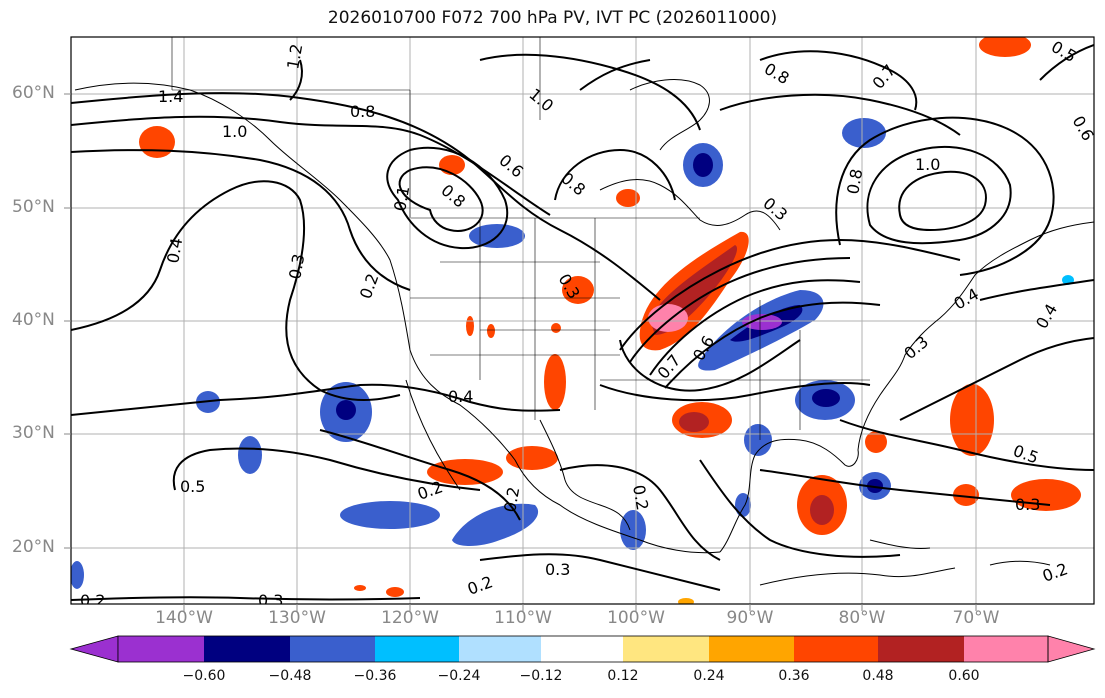  What do you see at coordinates (623, 676) in the screenshot?
I see `colorbar-tick-label: 0.12` at bounding box center [623, 676].